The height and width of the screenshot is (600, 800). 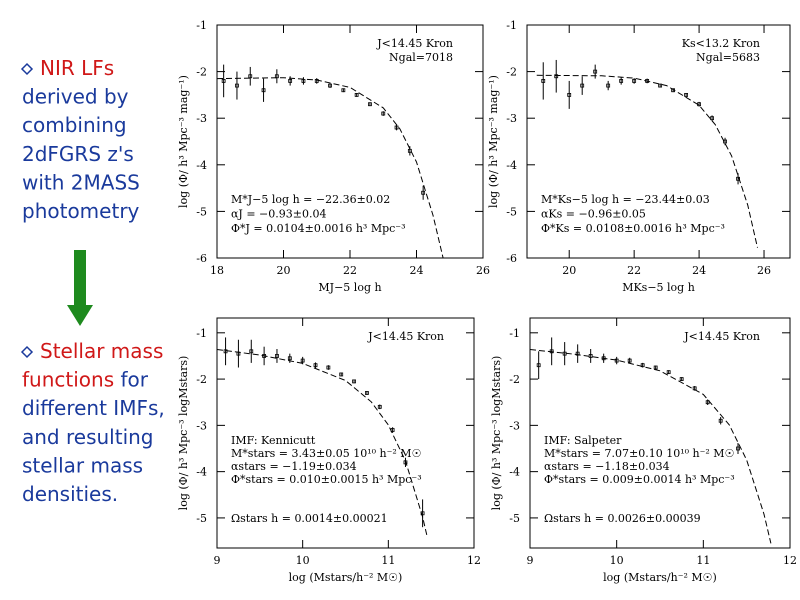 I want to click on fit-annotation: Φ*stars = 0.009±0.0014 h³ Mpc⁻³, so click(x=639, y=479).